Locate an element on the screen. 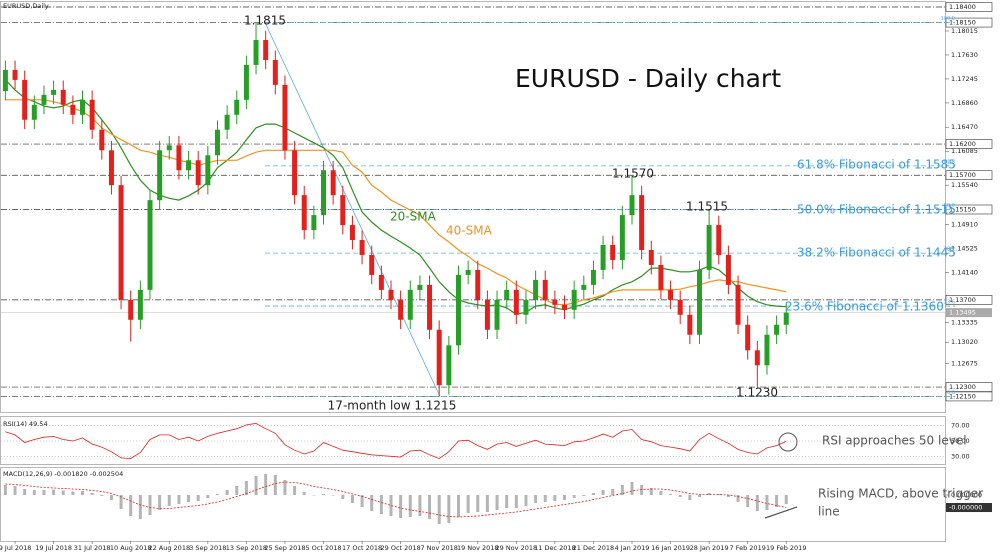  x-tick-label: 4 Jan 2019 is located at coordinates (632, 548).